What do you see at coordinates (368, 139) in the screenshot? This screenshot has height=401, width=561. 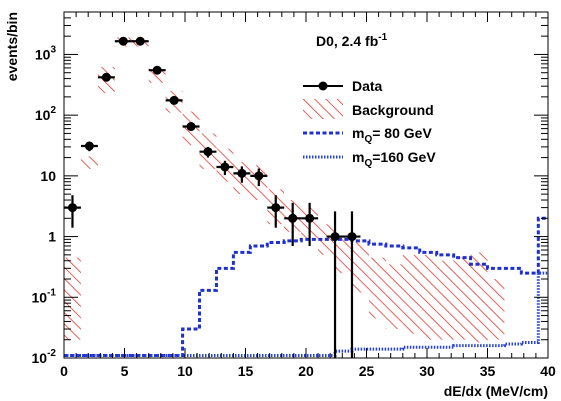 I see `legend-mq80-sub: Q` at bounding box center [368, 139].